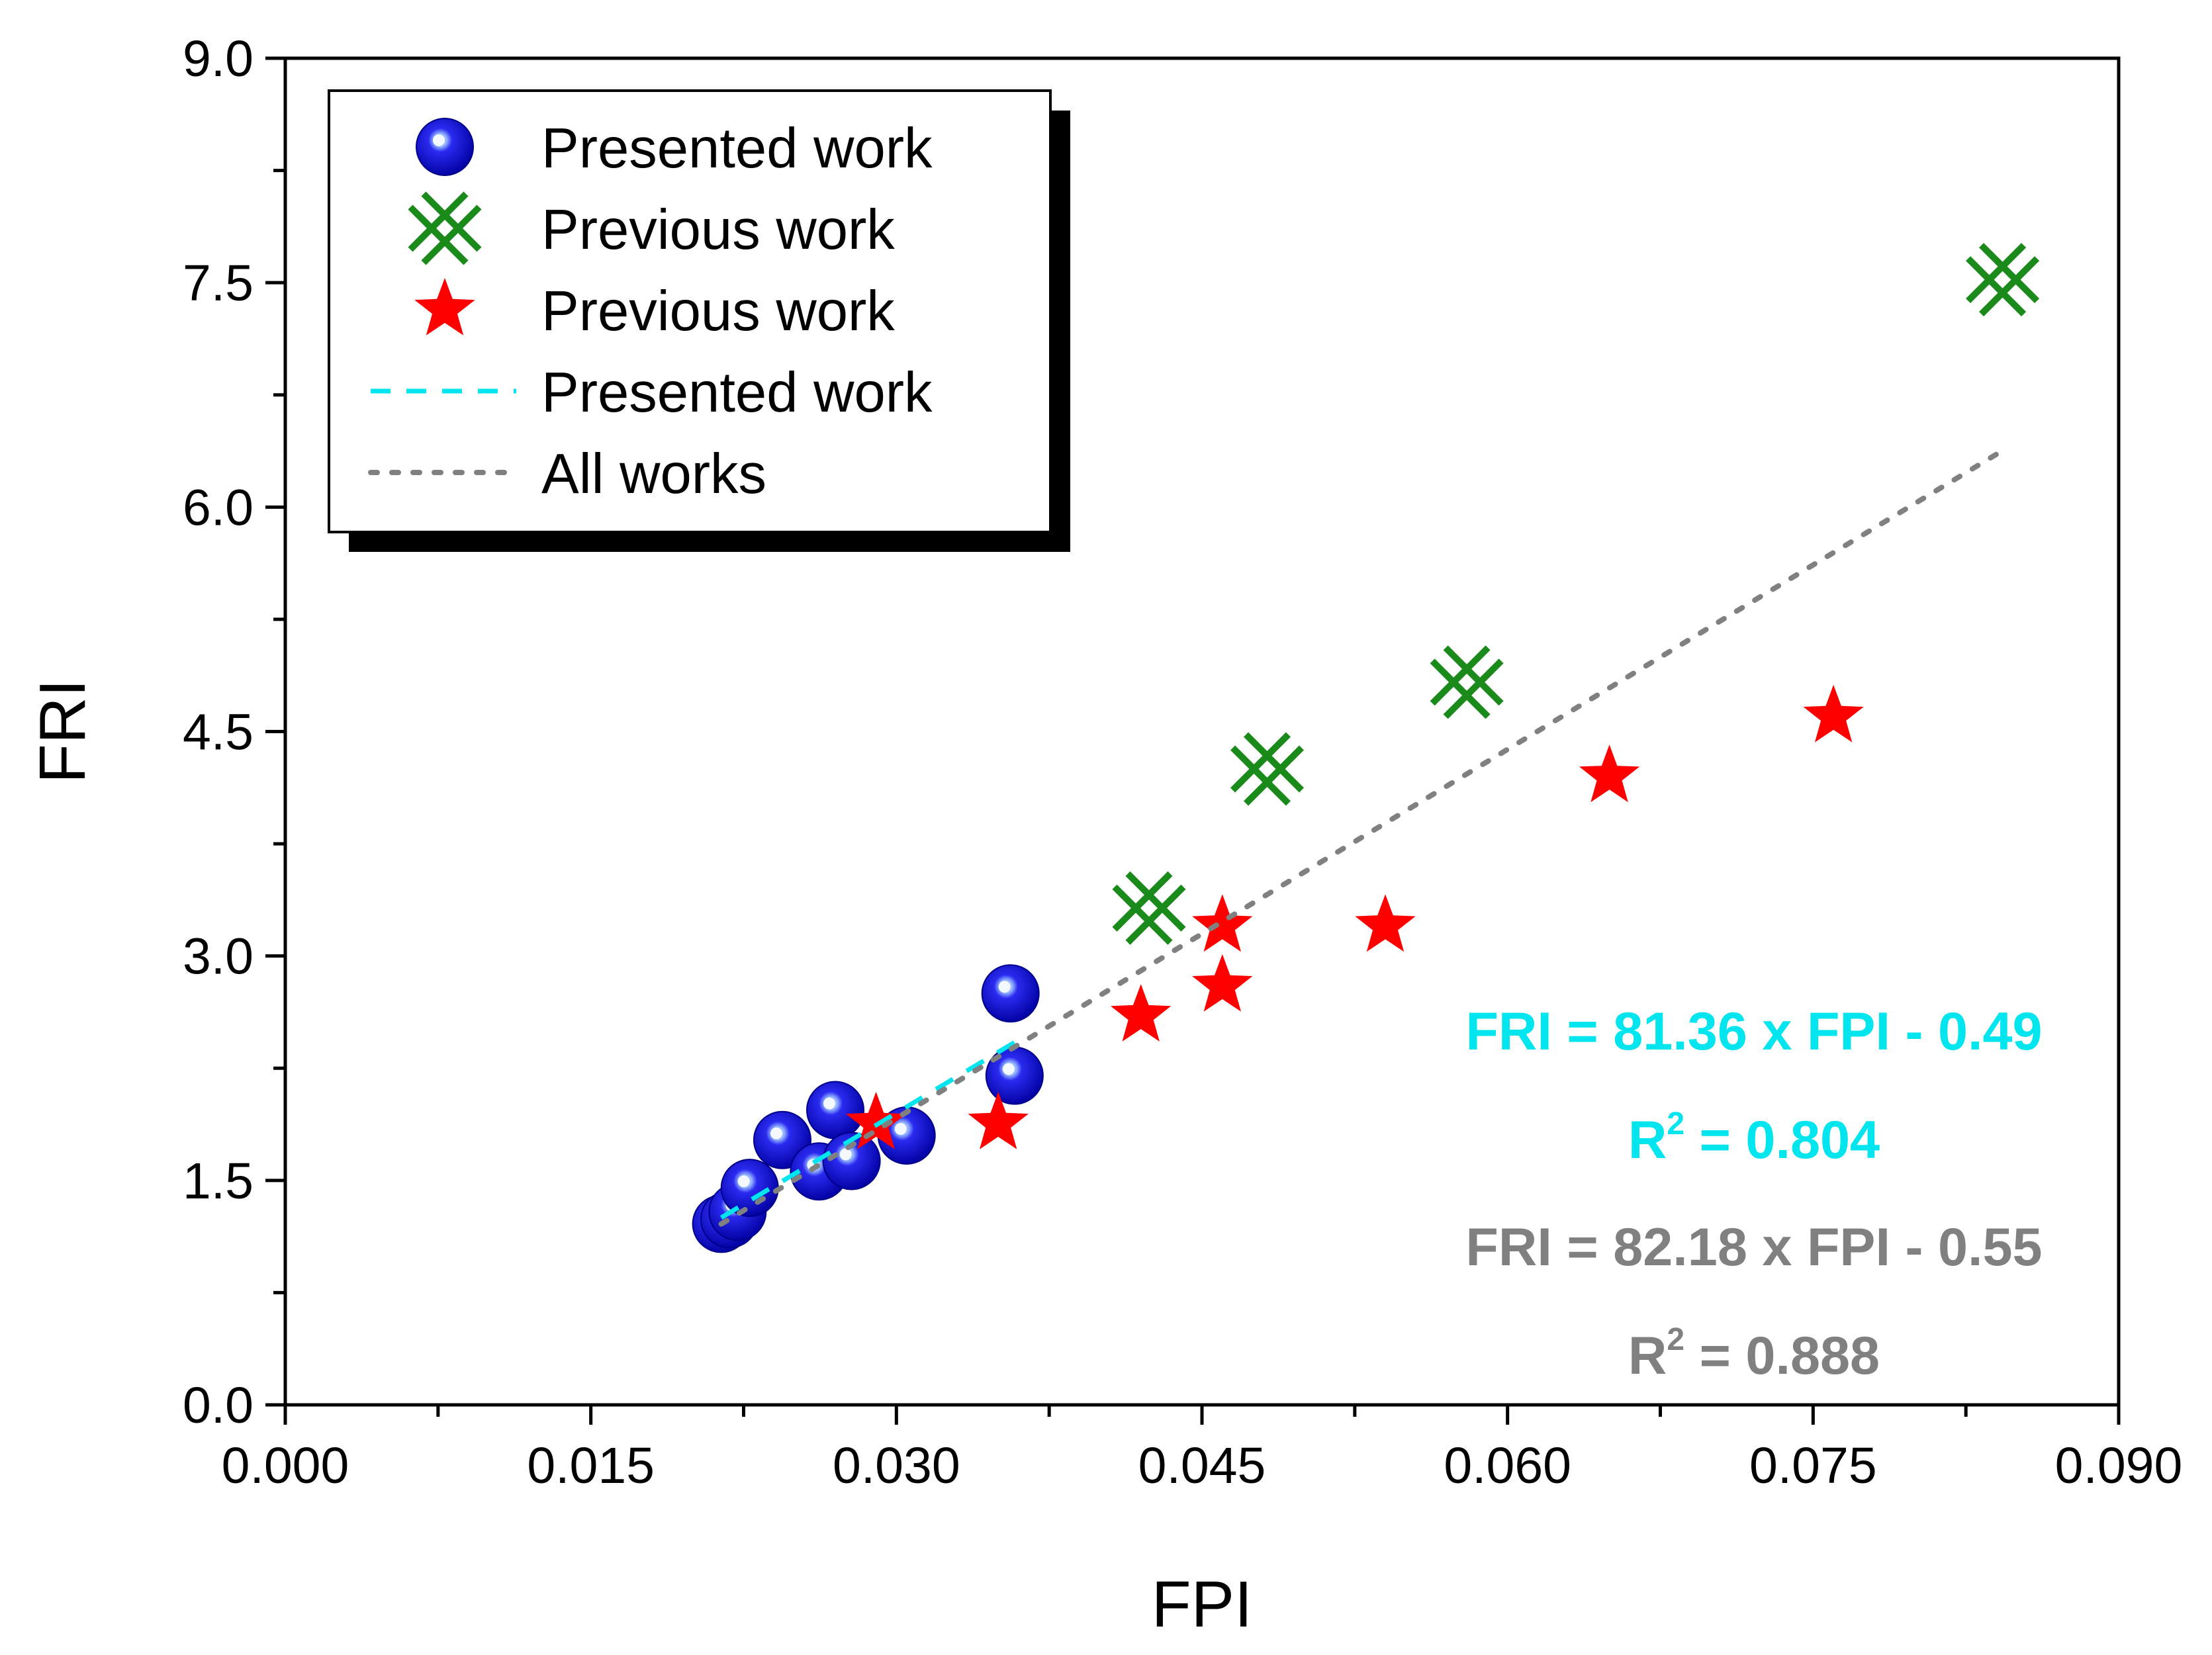 Image resolution: width=2212 pixels, height=1655 pixels. Describe the element at coordinates (445, 147) in the screenshot. I see `legend-marker-sphere` at that location.